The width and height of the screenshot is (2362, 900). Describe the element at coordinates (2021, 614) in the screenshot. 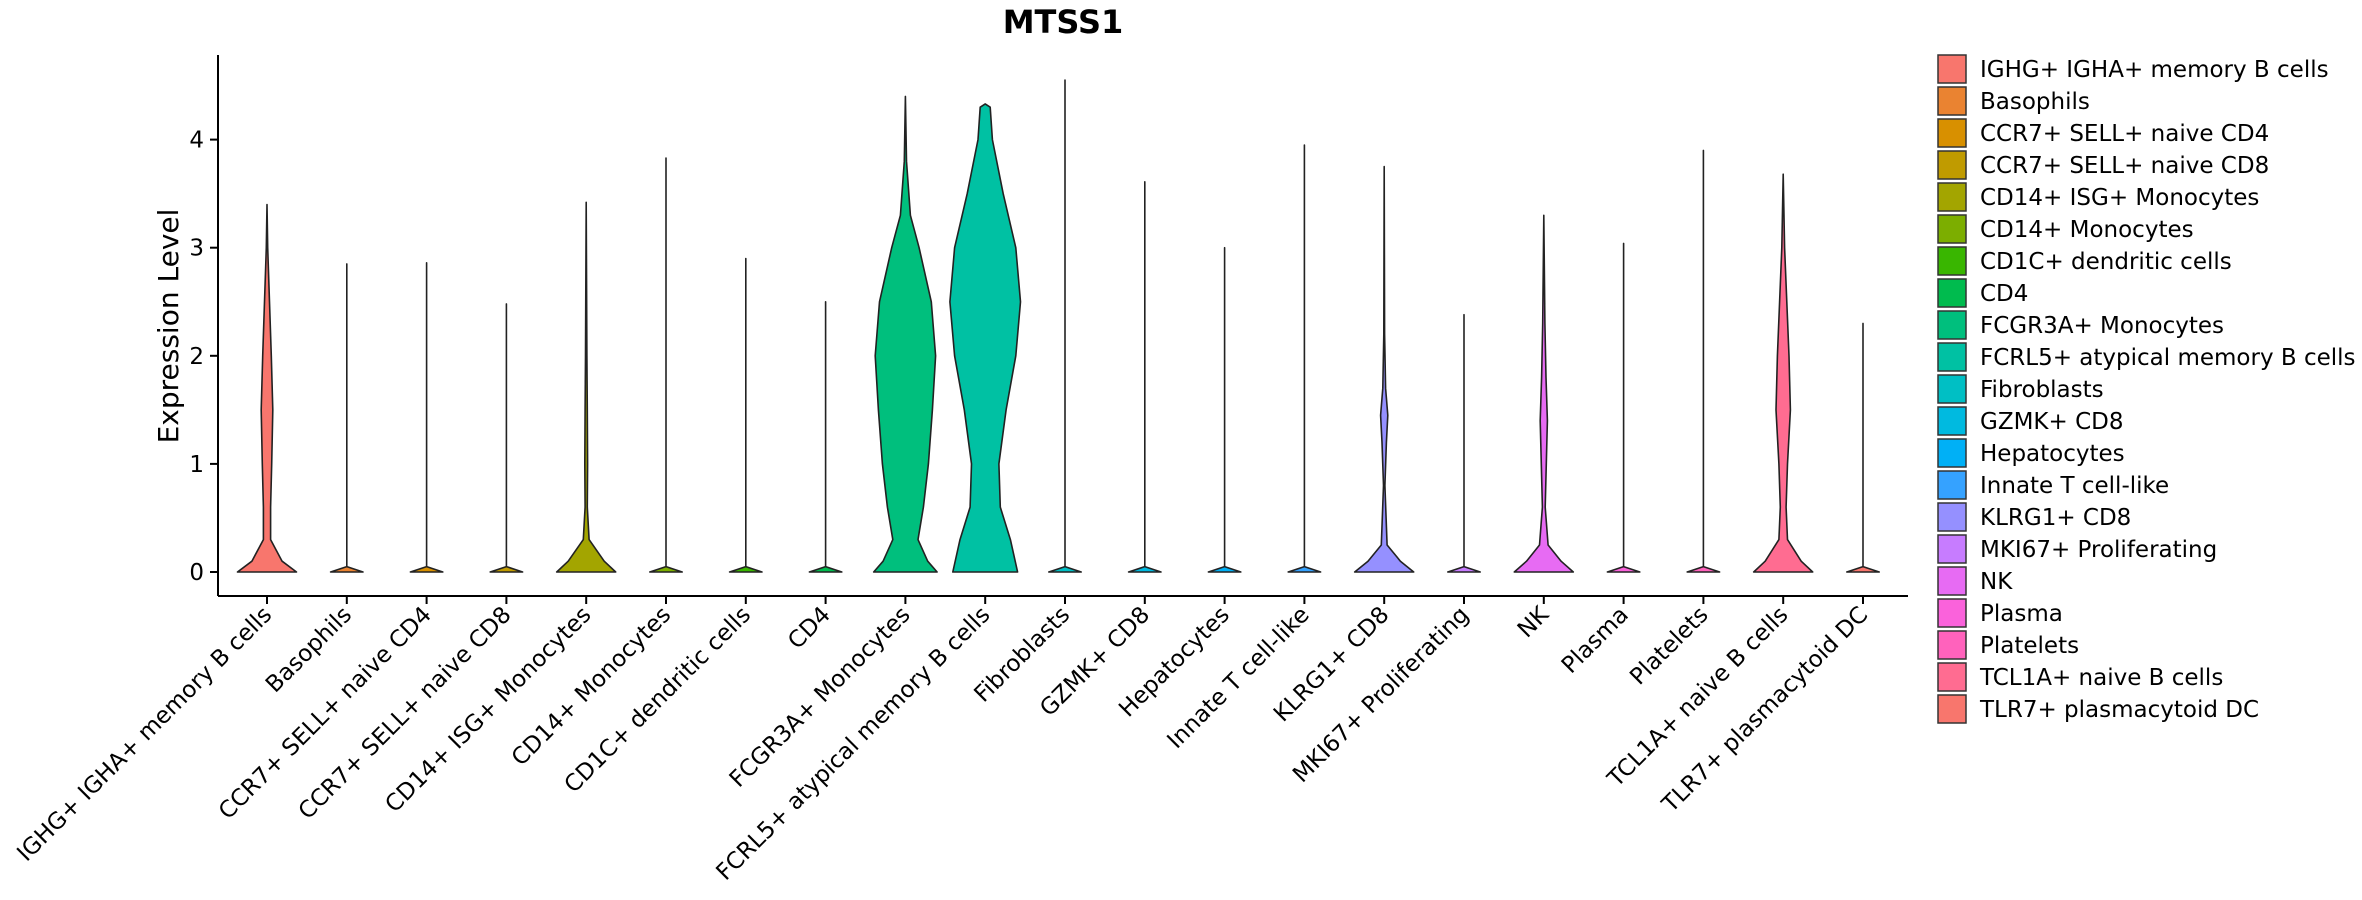

I see `legend-label: Plasma` at that location.